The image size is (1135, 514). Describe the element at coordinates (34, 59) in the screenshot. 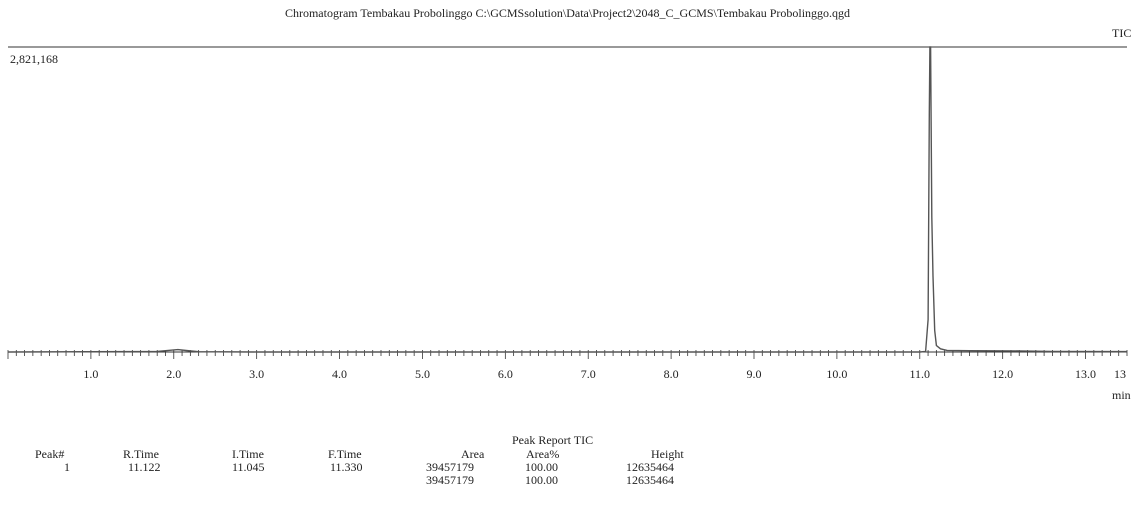

I see `y-max-label: 2,821,168` at that location.